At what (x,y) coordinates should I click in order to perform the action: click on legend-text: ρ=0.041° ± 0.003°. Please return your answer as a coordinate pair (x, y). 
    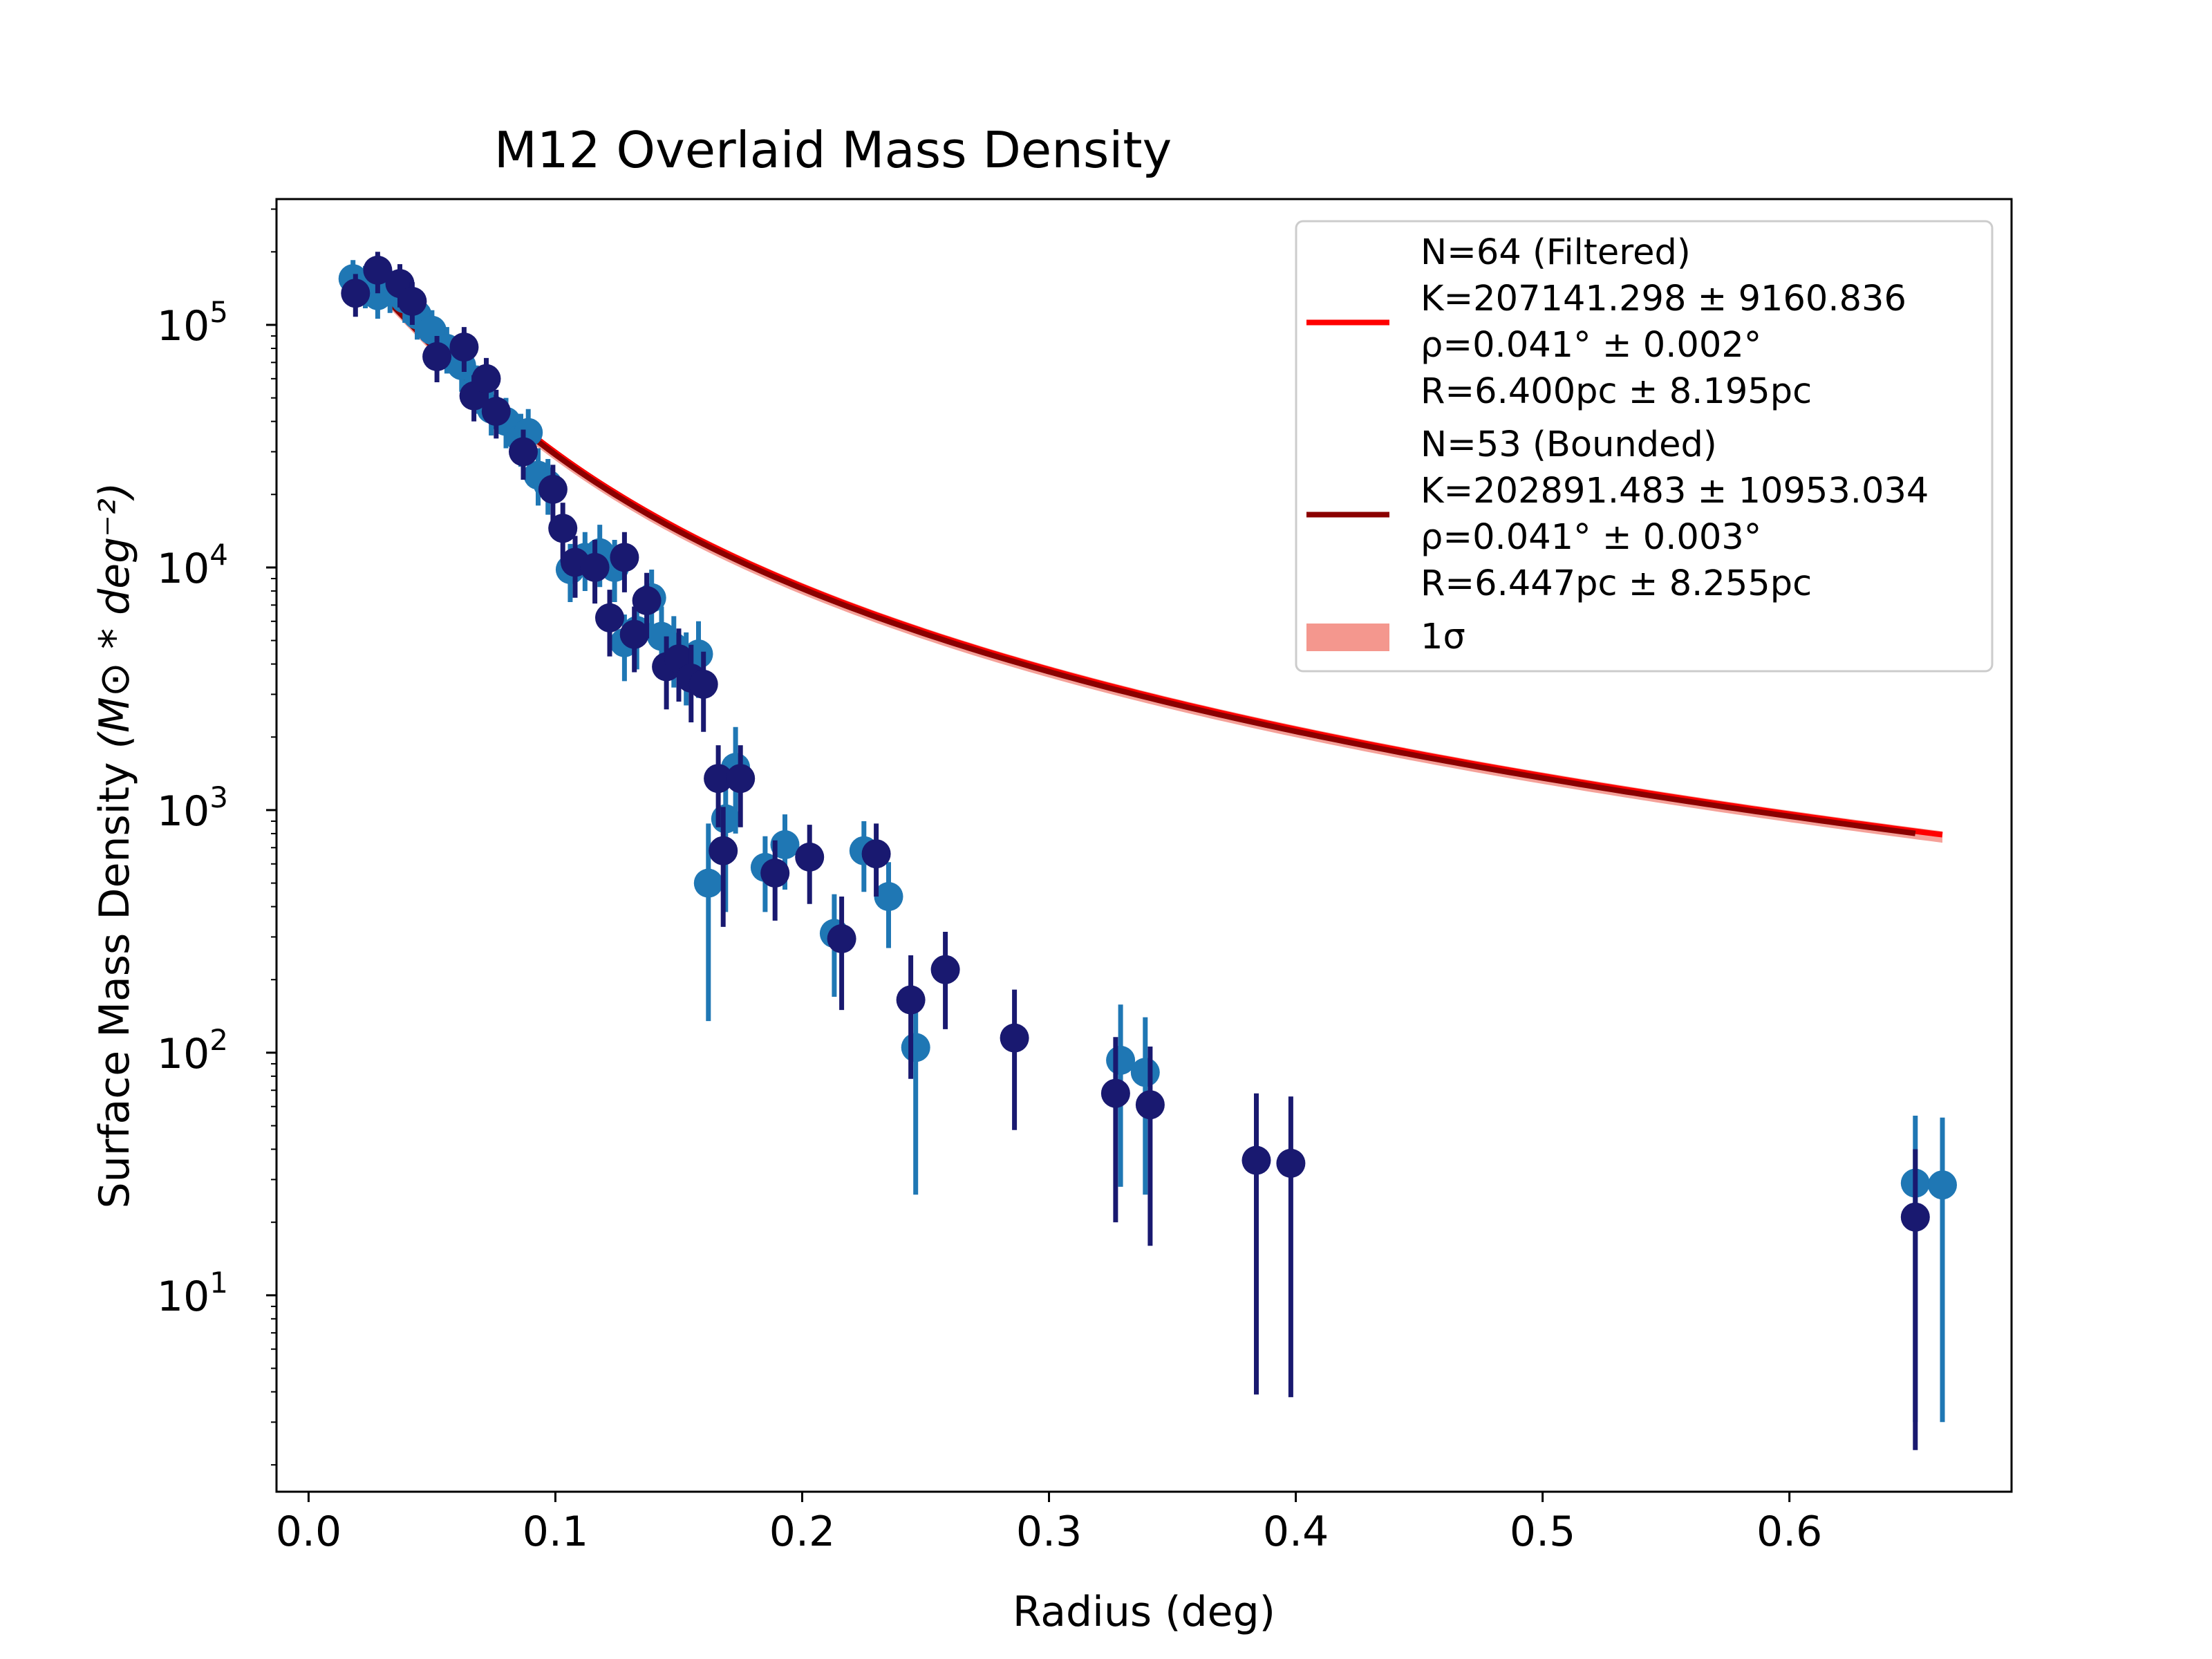
    Looking at the image, I should click on (1591, 537).